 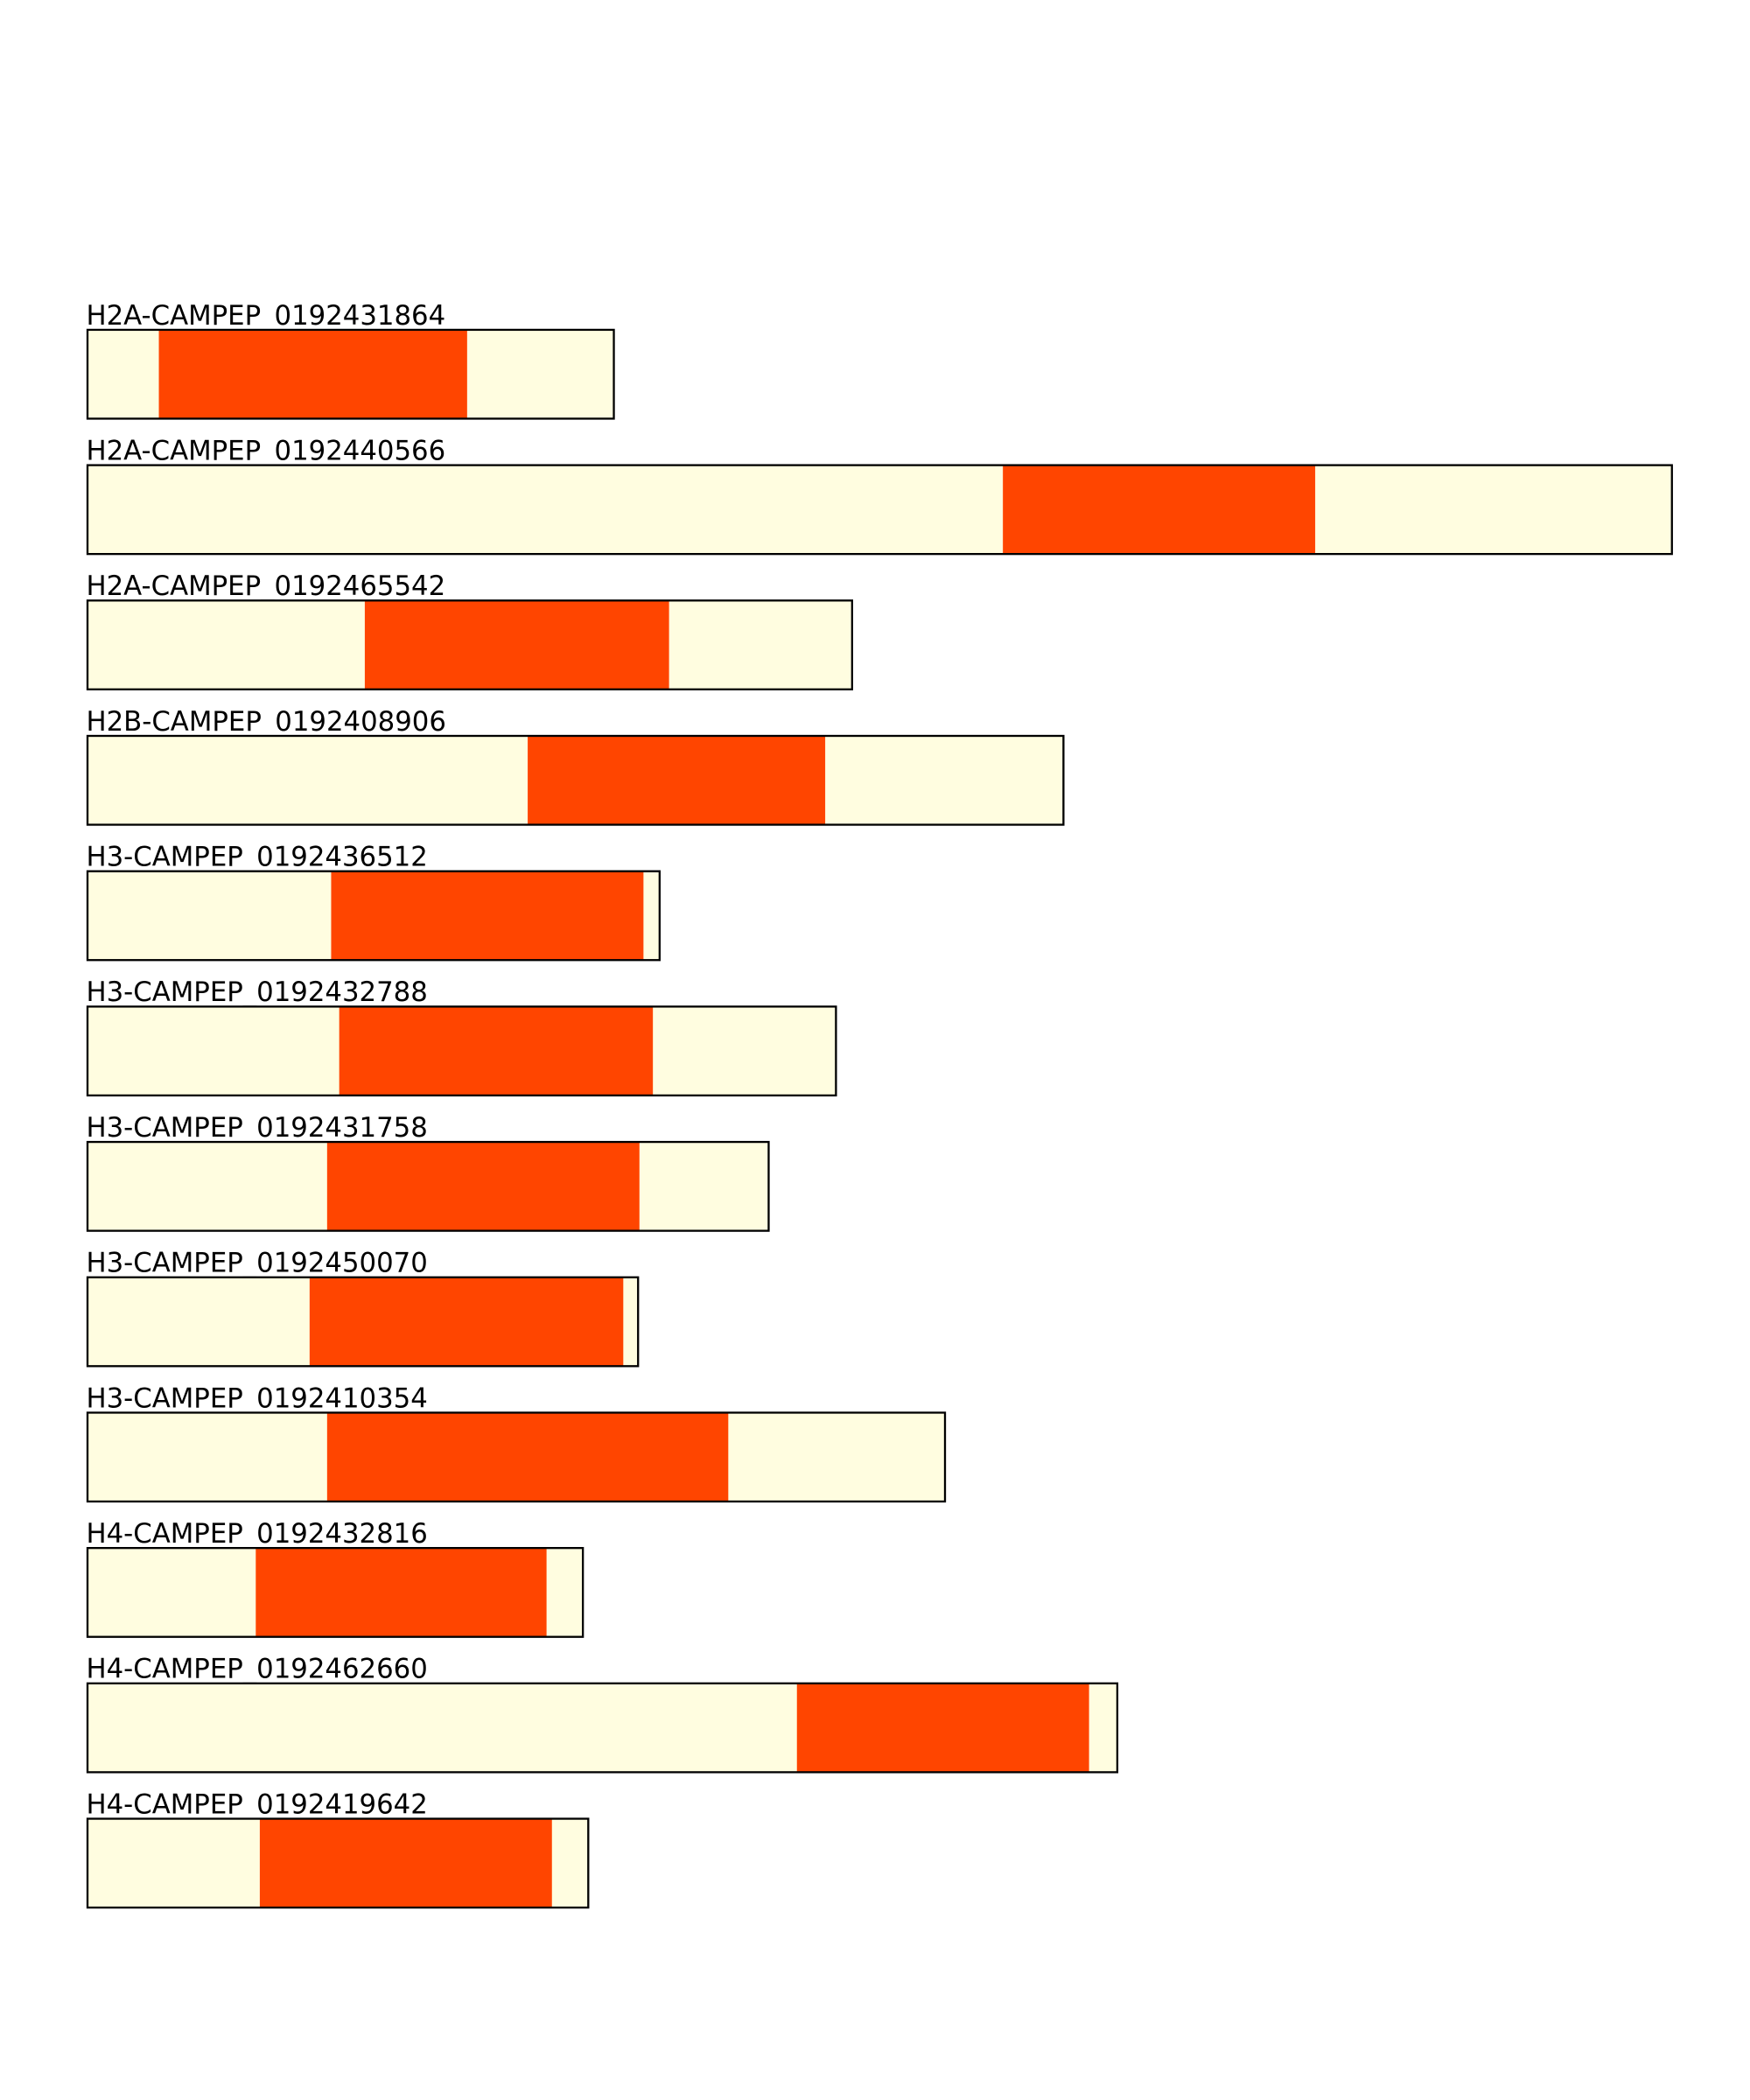 I want to click on row-label: H2A-CAMPEP_0192440566, so click(x=265, y=450).